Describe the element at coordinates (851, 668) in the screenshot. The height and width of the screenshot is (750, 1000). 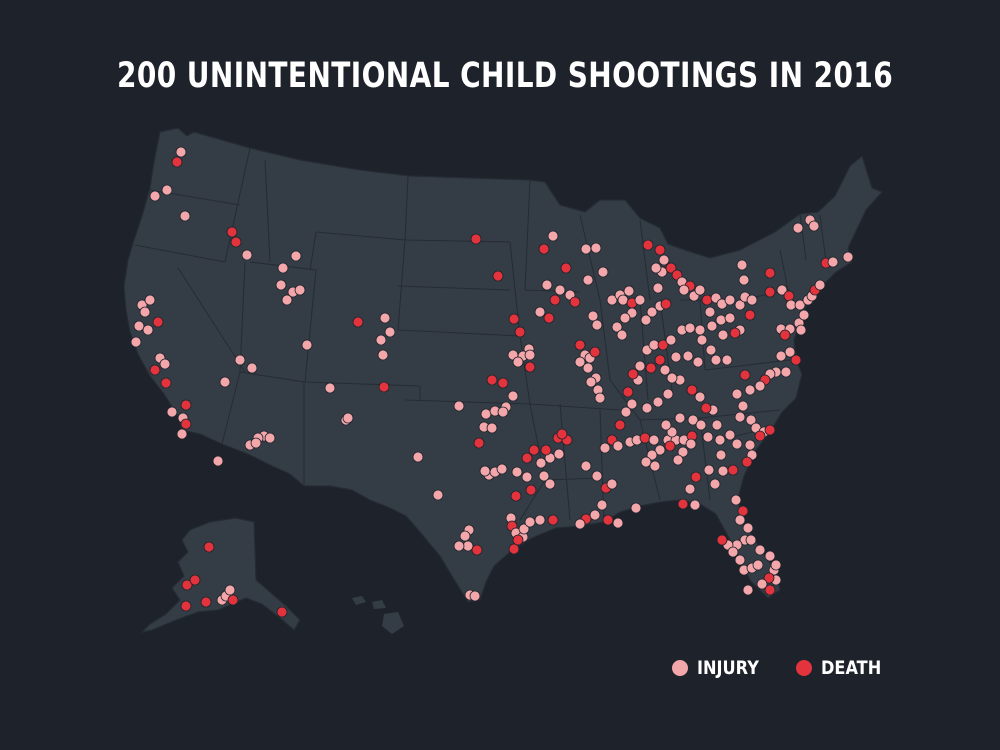
I see `legend-label-death: DEATH` at that location.